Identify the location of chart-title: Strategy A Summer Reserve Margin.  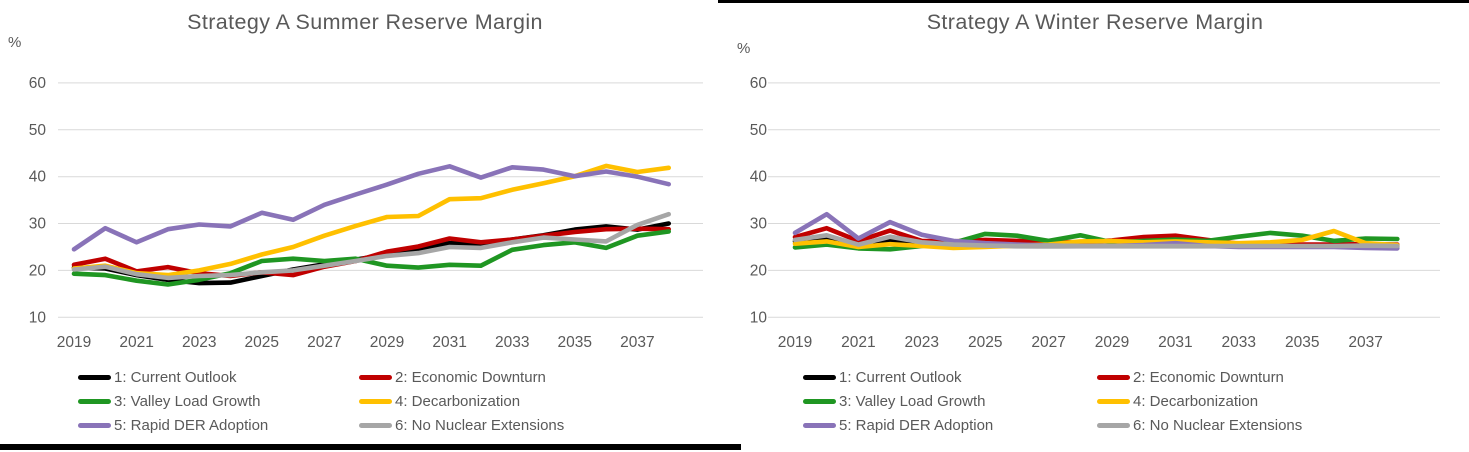
(365, 22).